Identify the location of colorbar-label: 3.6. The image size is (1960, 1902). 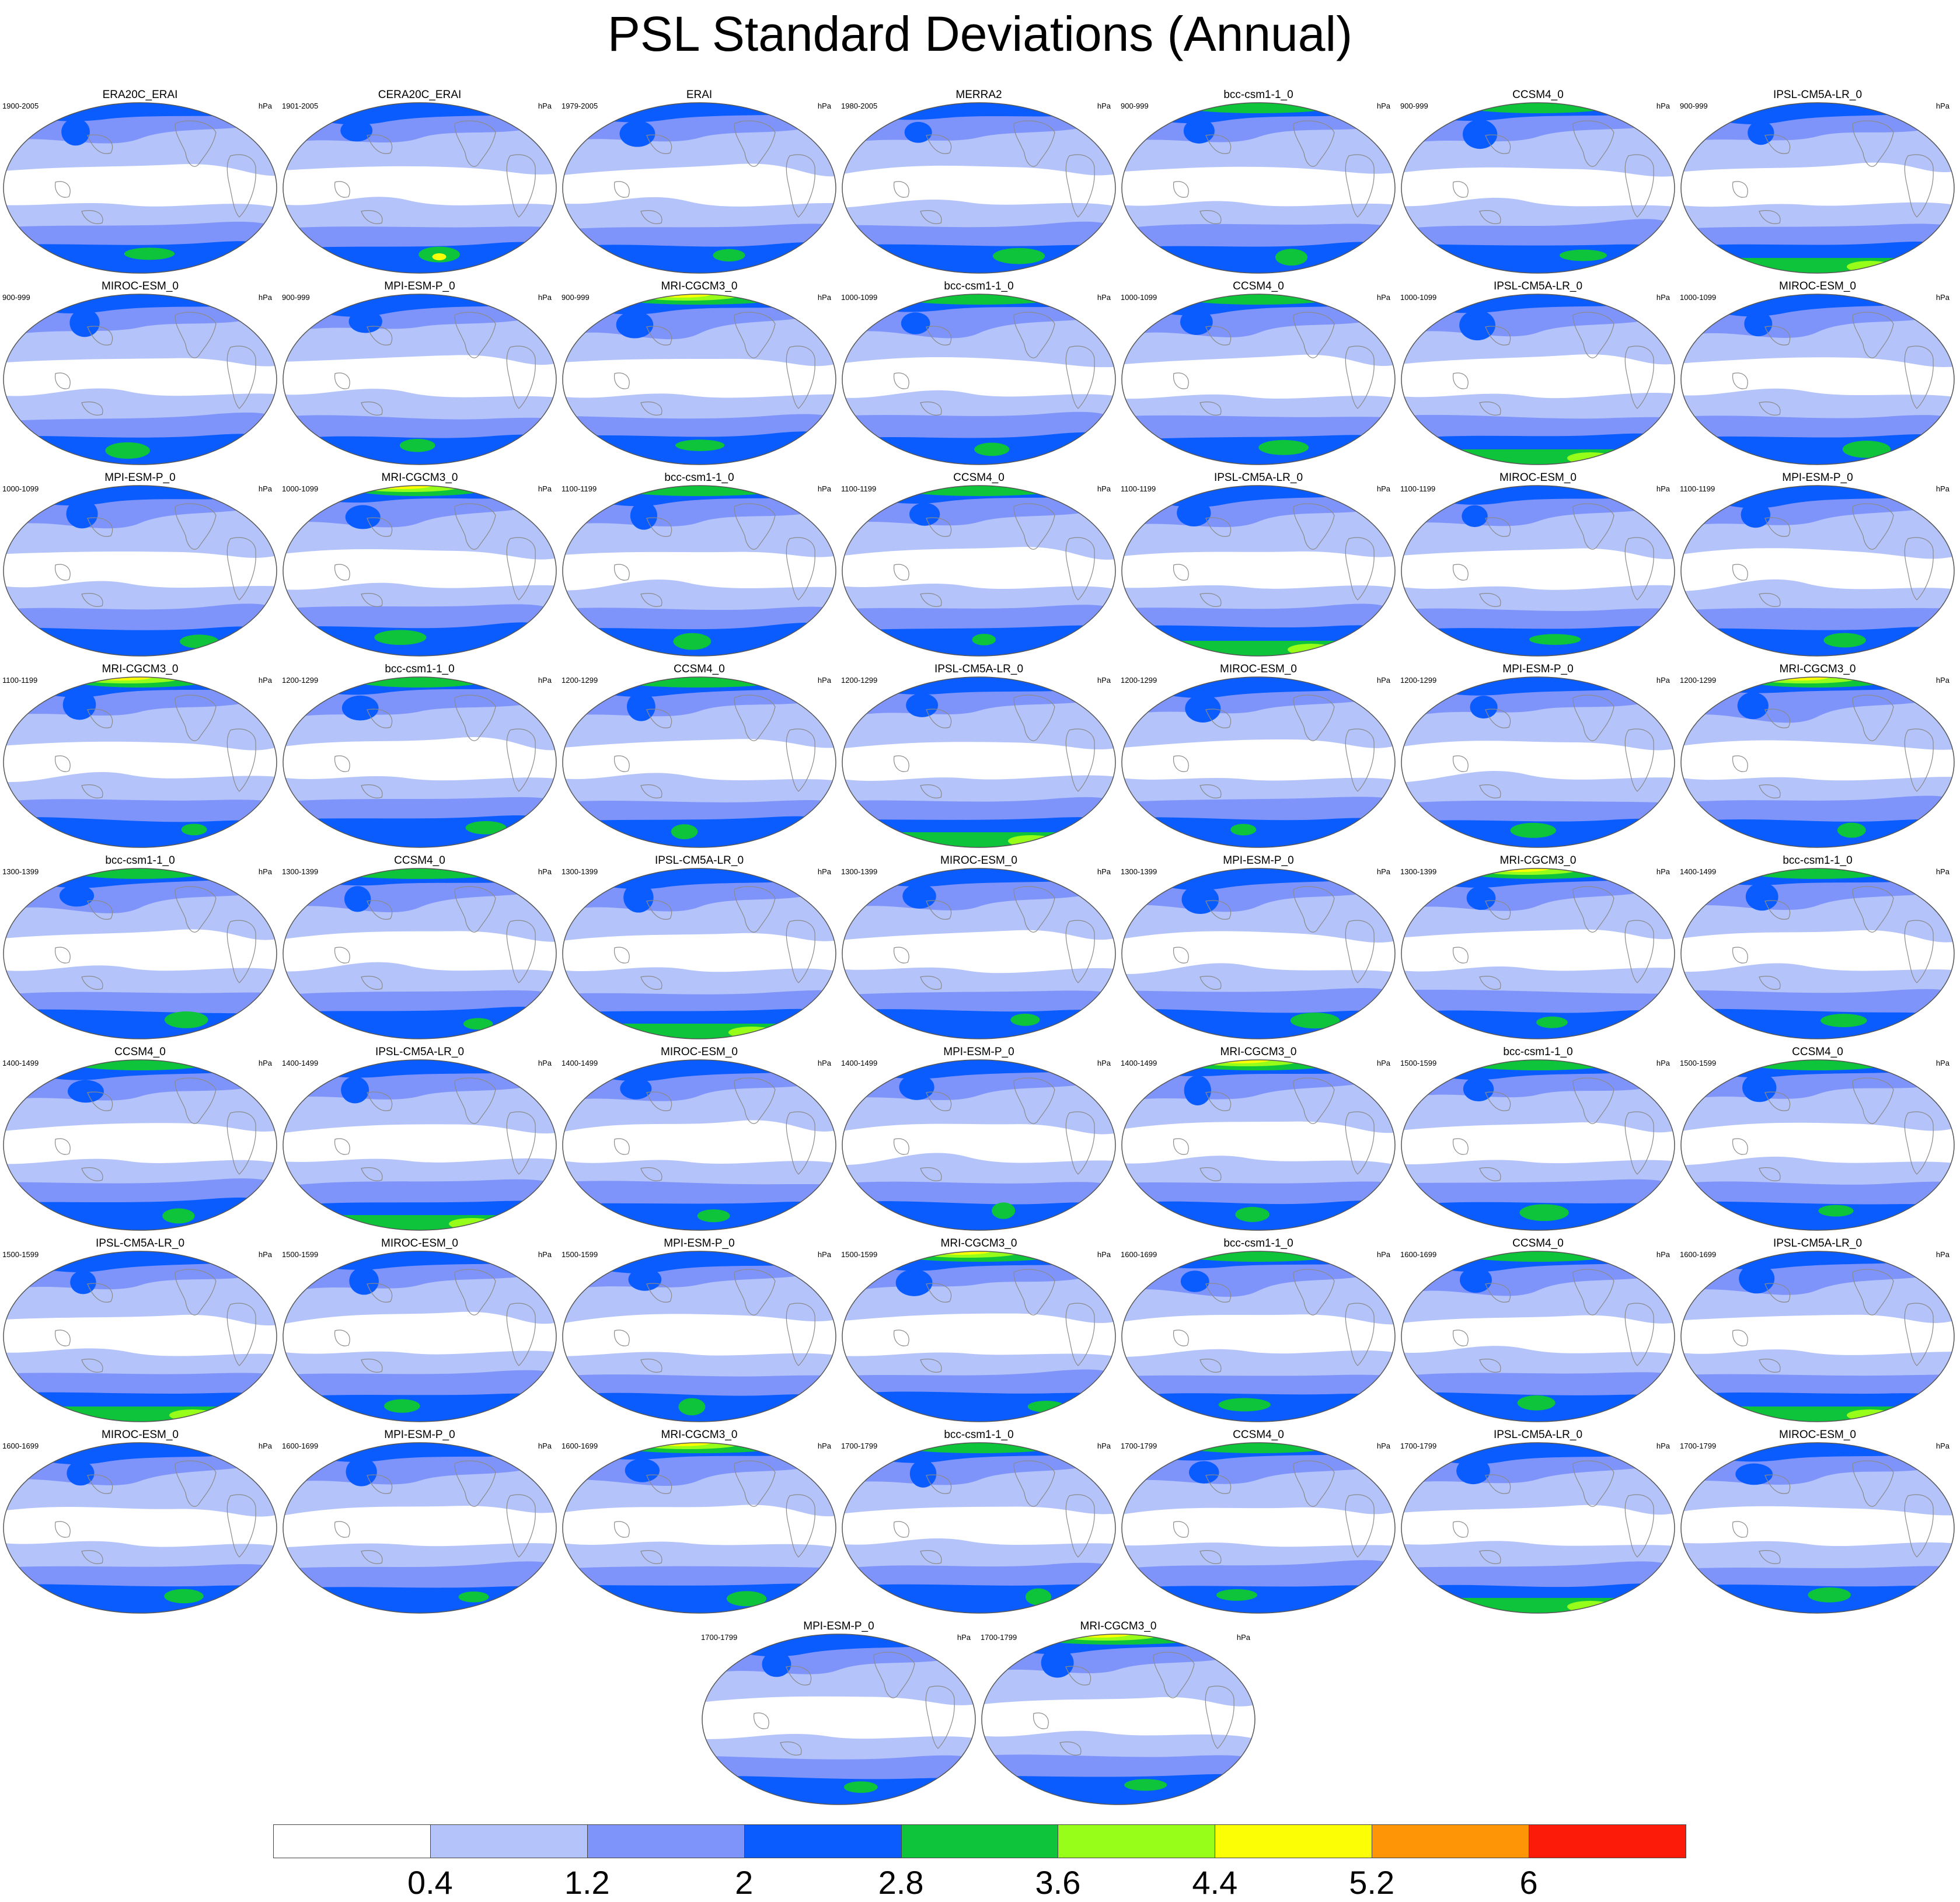
(1058, 1882).